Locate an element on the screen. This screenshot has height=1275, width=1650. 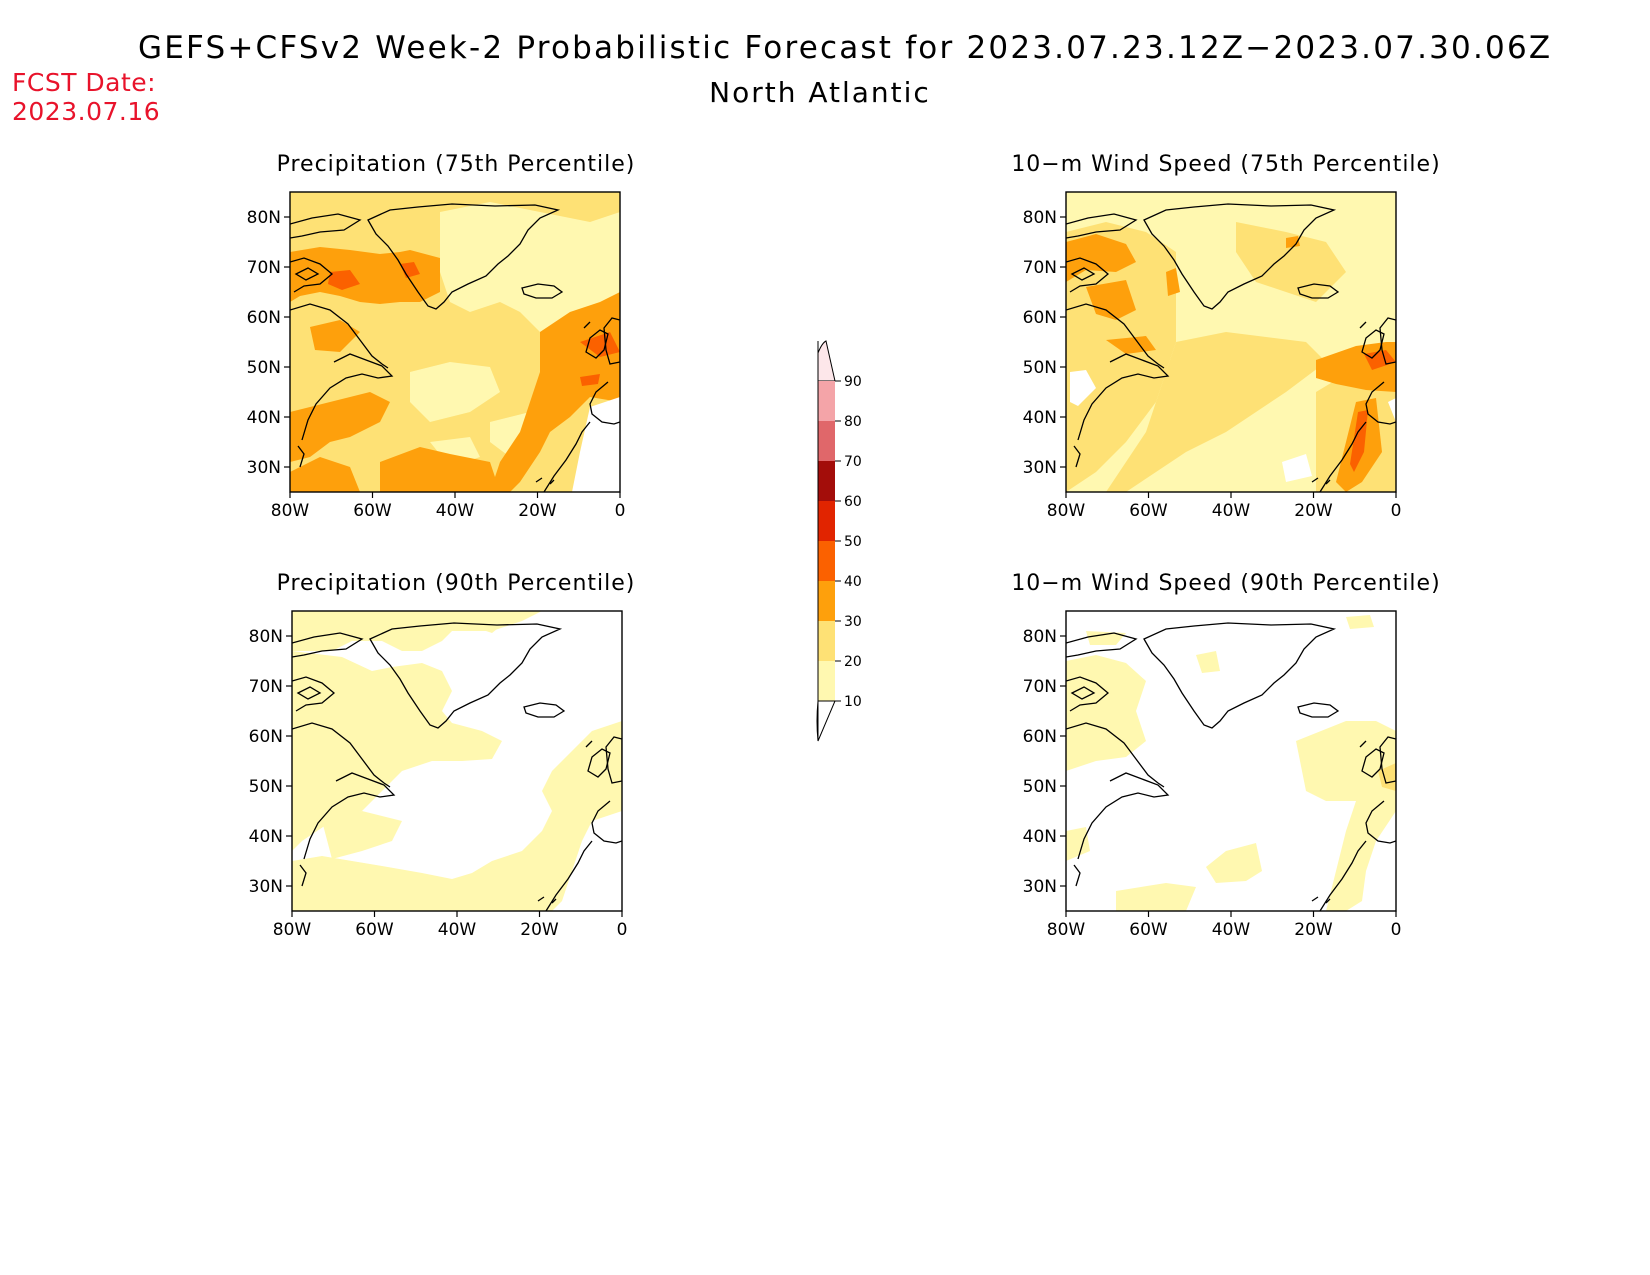
colorbar-label: 20 is located at coordinates (853, 662).